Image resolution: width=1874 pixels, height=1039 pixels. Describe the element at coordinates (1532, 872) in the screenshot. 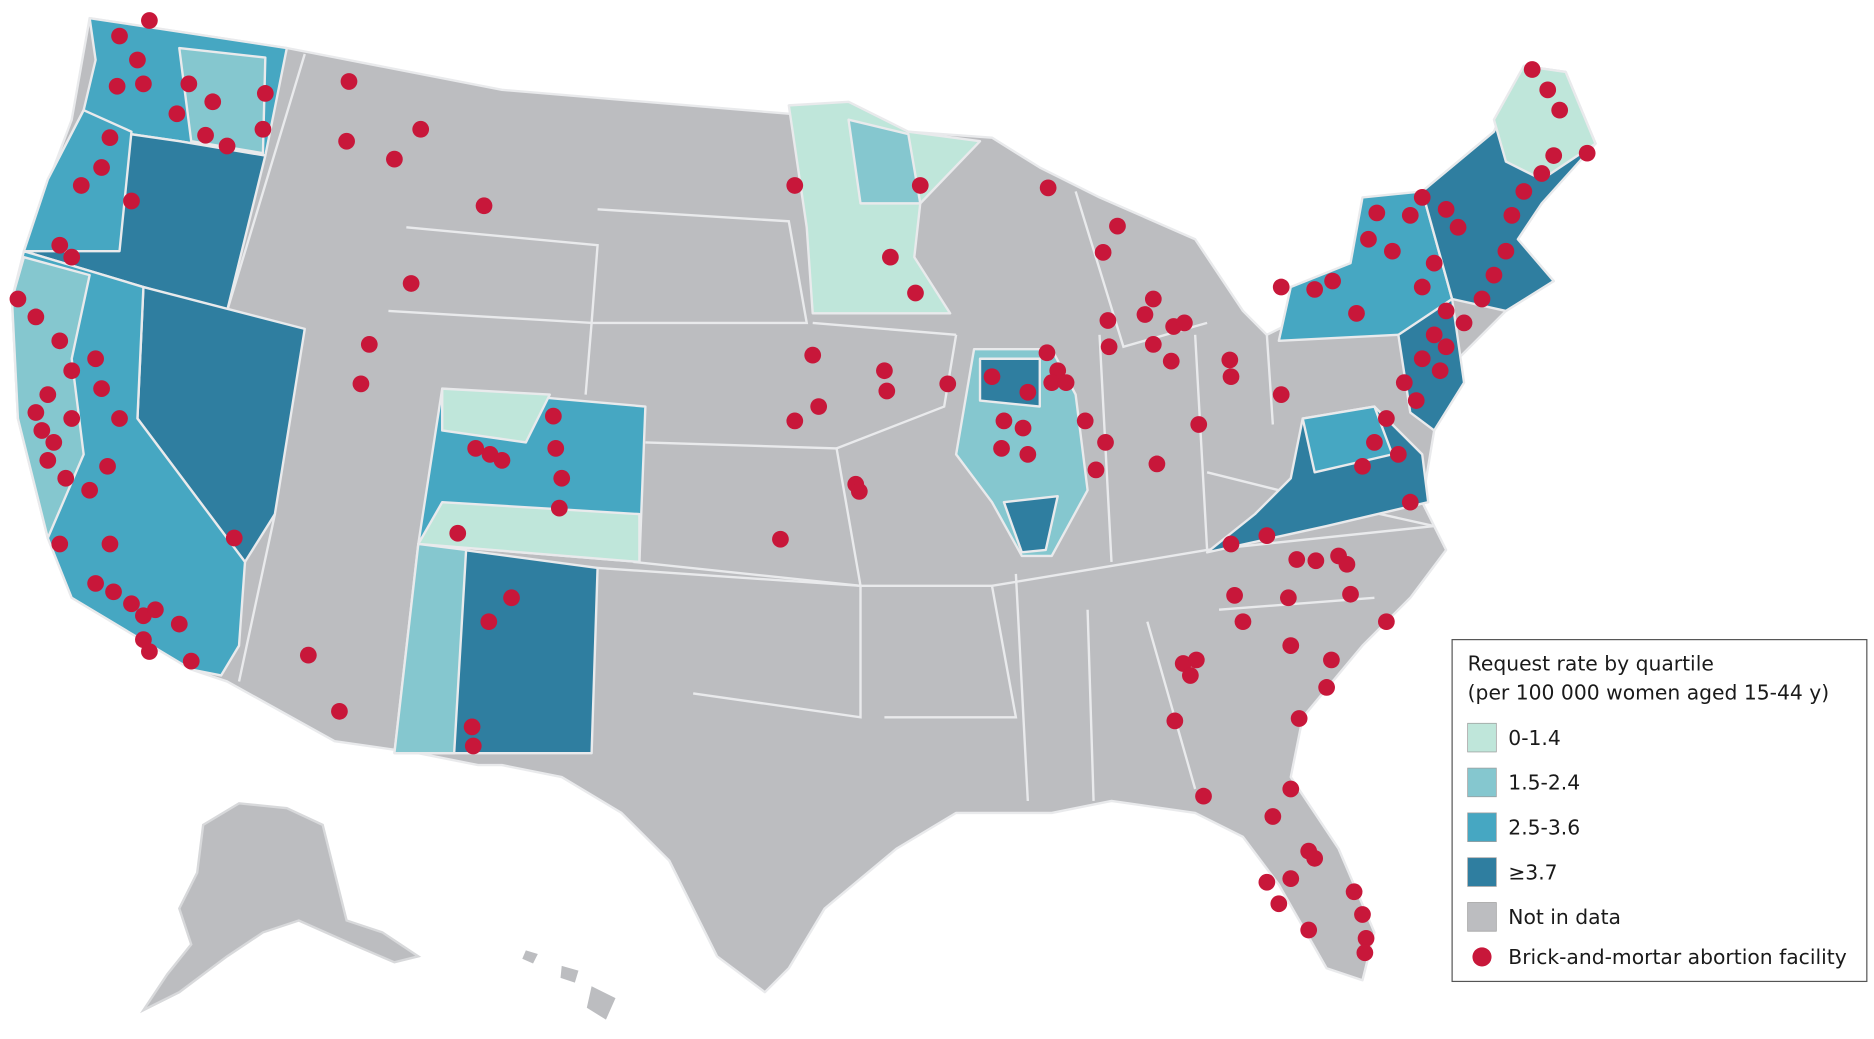

I see `legend-label: ≥3.7` at that location.